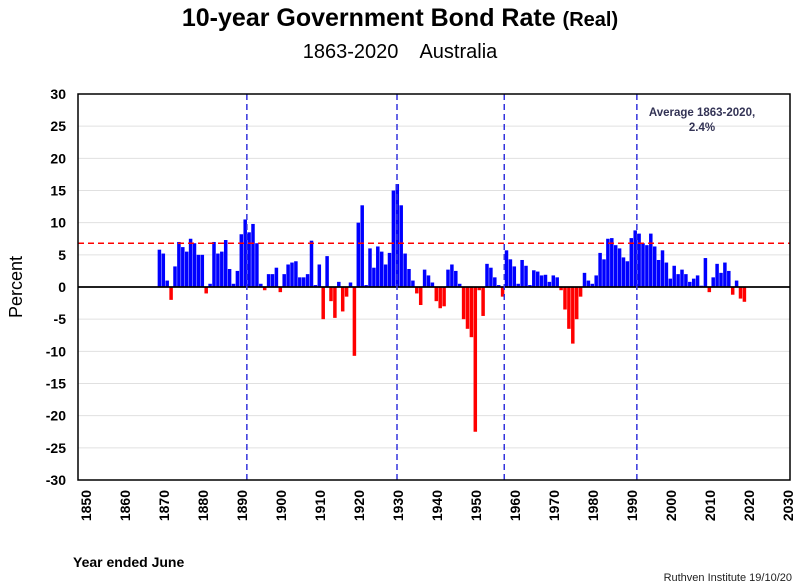 The width and height of the screenshot is (800, 587). What do you see at coordinates (705, 272) in the screenshot?
I see `bar-2009` at bounding box center [705, 272].